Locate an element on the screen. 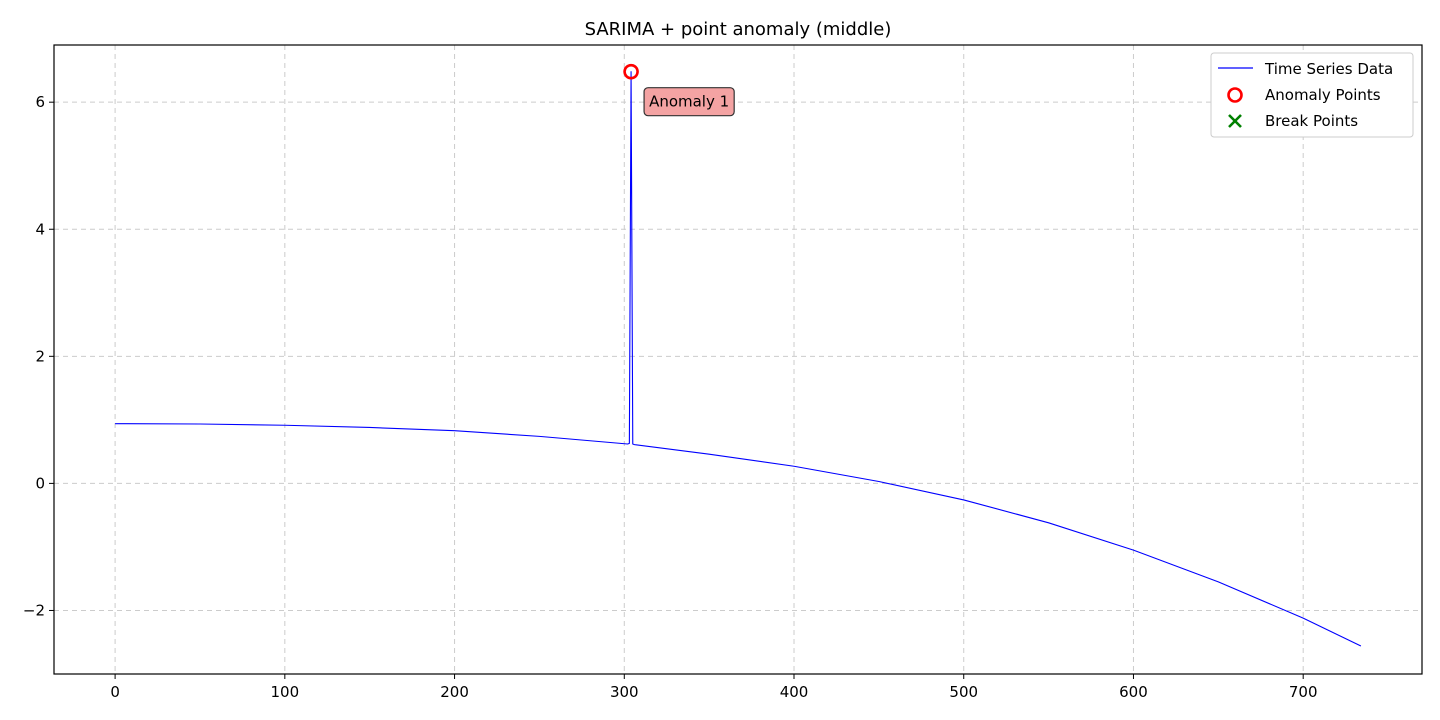 Image resolution: width=1440 pixels, height=720 pixels. y-tick-label: 0 is located at coordinates (40, 483).